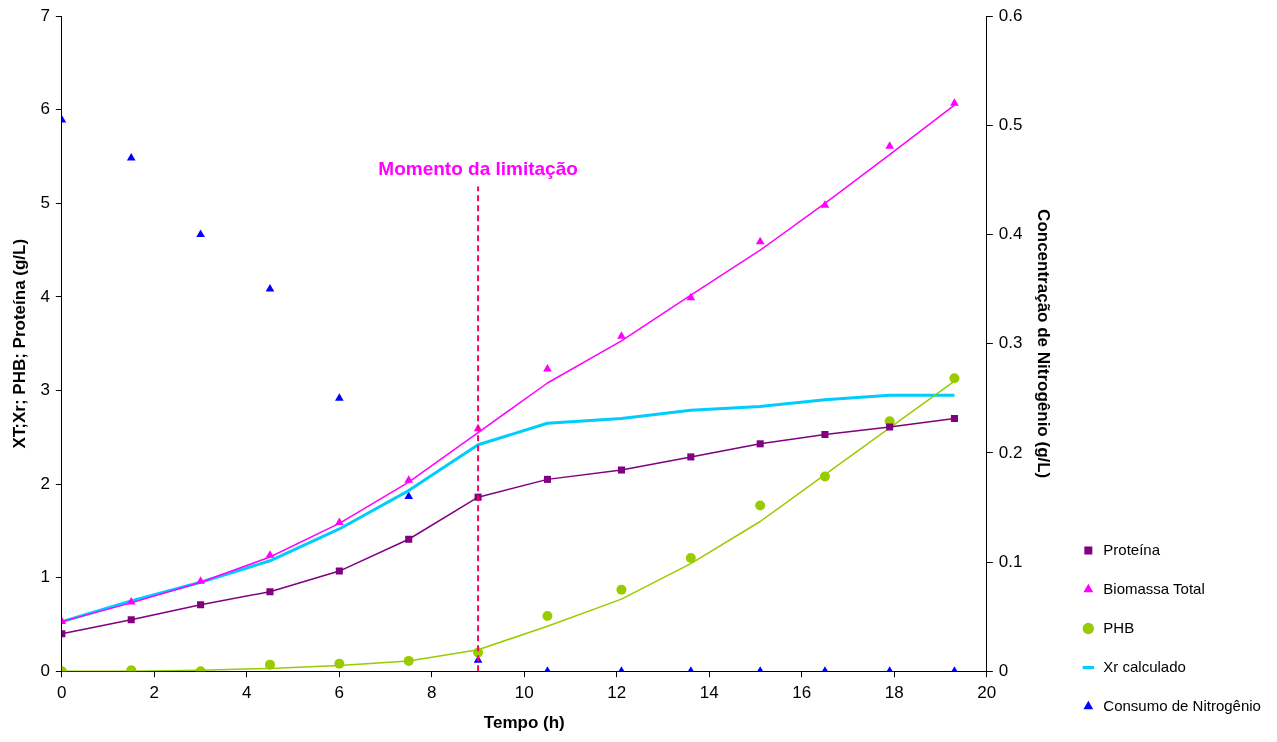 This screenshot has height=742, width=1277. Describe the element at coordinates (524, 693) in the screenshot. I see `x-tick-label: 10` at that location.